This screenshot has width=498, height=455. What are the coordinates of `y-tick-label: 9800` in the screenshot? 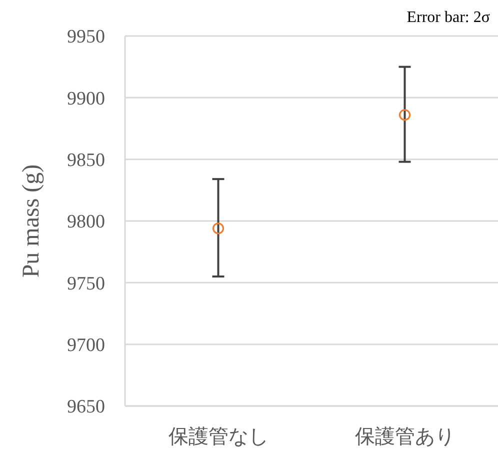 It's located at (86, 222).